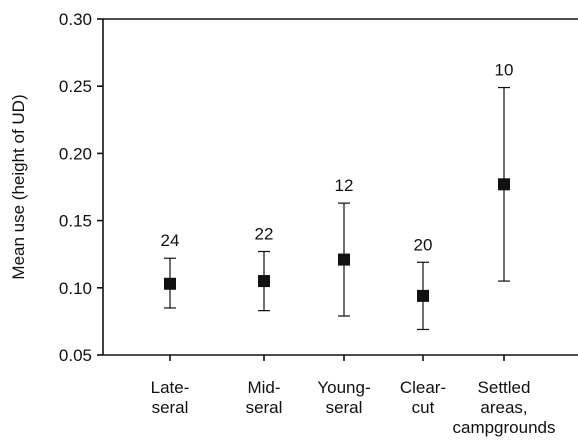 This screenshot has width=578, height=440. What do you see at coordinates (170, 387) in the screenshot?
I see `x-category-label: Late-` at bounding box center [170, 387].